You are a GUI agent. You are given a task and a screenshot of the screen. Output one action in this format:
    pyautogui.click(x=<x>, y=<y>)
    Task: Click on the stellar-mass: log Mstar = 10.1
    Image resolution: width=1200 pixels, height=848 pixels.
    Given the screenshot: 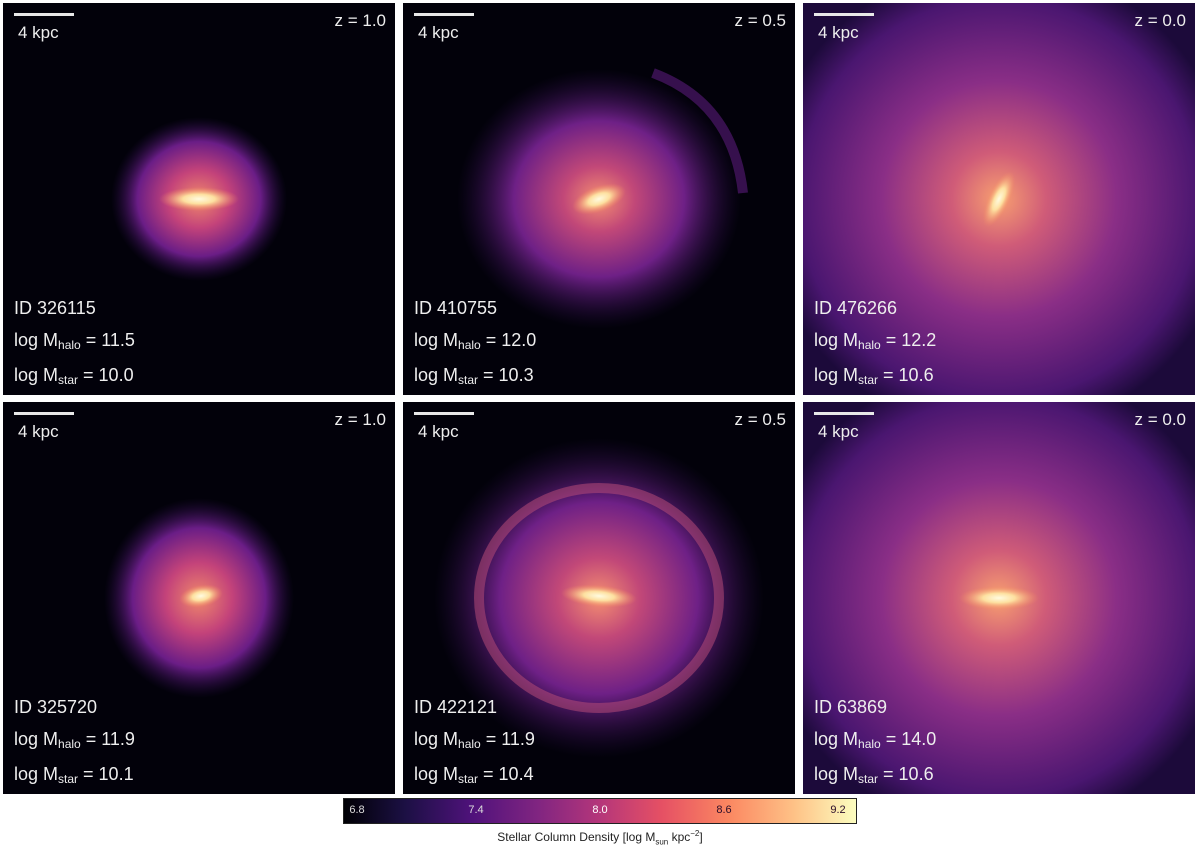 What is the action you would take?
    pyautogui.click(x=74, y=775)
    